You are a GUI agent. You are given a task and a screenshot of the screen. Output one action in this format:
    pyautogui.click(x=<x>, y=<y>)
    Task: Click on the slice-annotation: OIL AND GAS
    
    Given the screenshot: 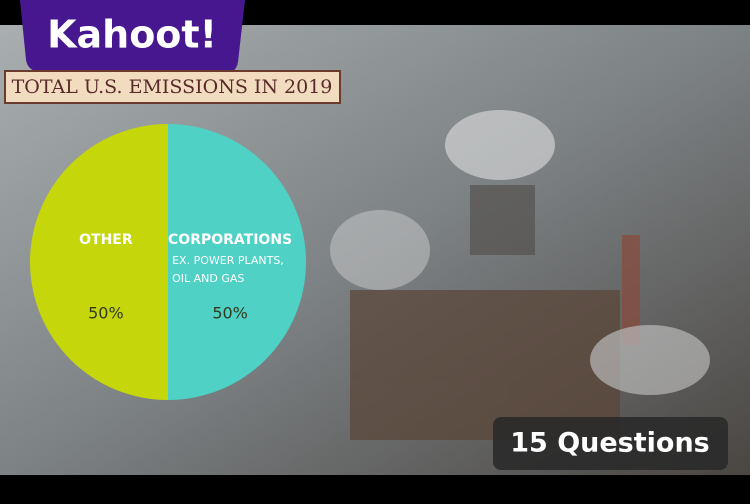 What is the action you would take?
    pyautogui.click(x=208, y=278)
    